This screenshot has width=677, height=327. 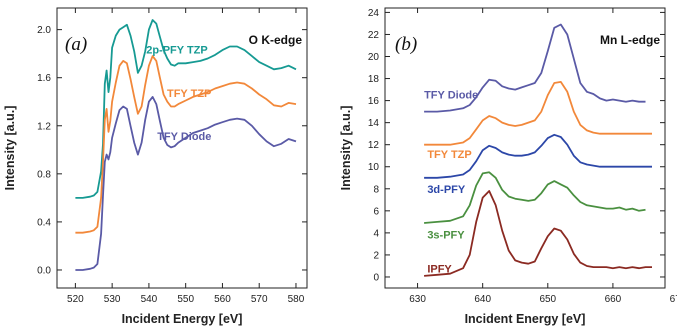 I want to click on series-line-tfy-diode, so click(x=535, y=68).